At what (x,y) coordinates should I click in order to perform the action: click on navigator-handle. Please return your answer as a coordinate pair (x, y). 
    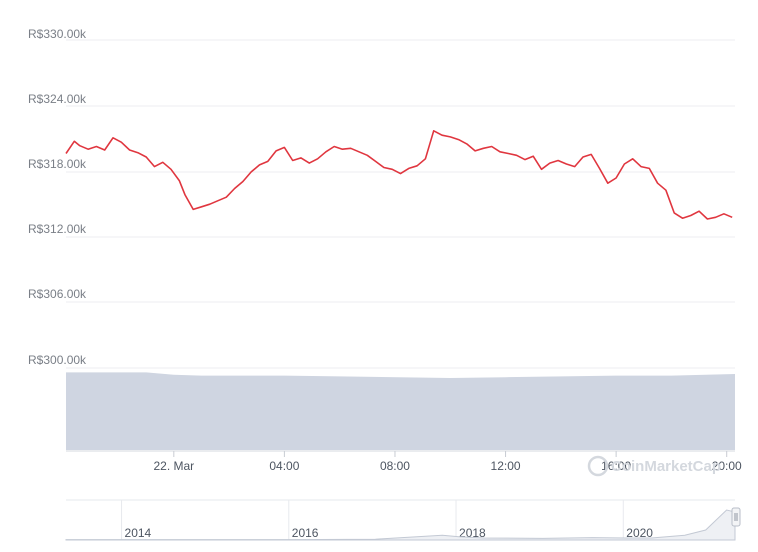
    Looking at the image, I should click on (736, 517).